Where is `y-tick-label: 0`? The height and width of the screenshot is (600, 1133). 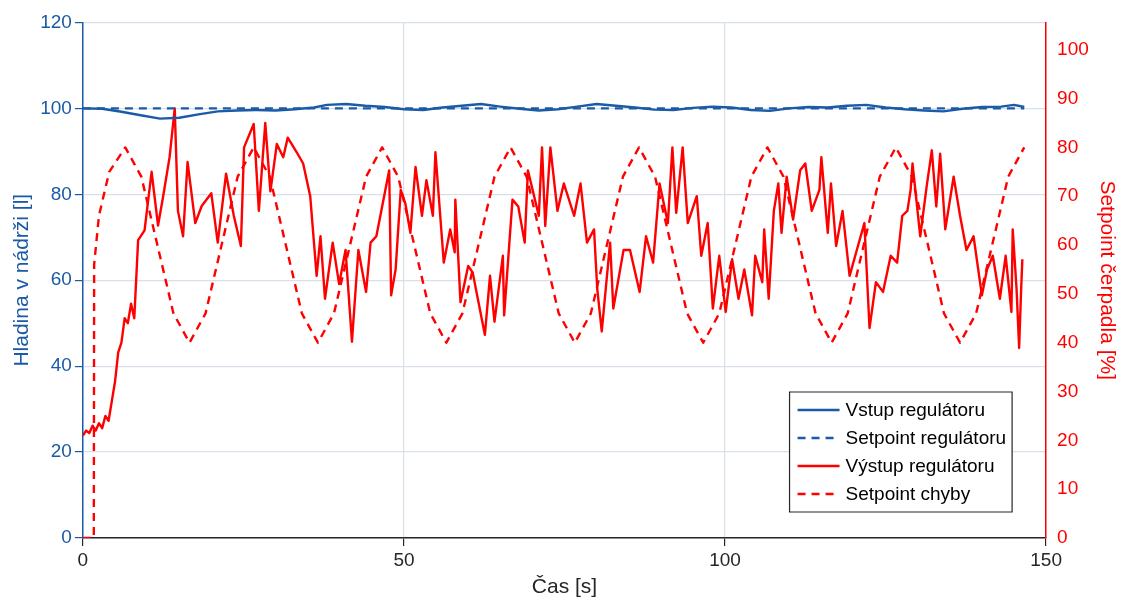 y-tick-label: 0 is located at coordinates (66, 537).